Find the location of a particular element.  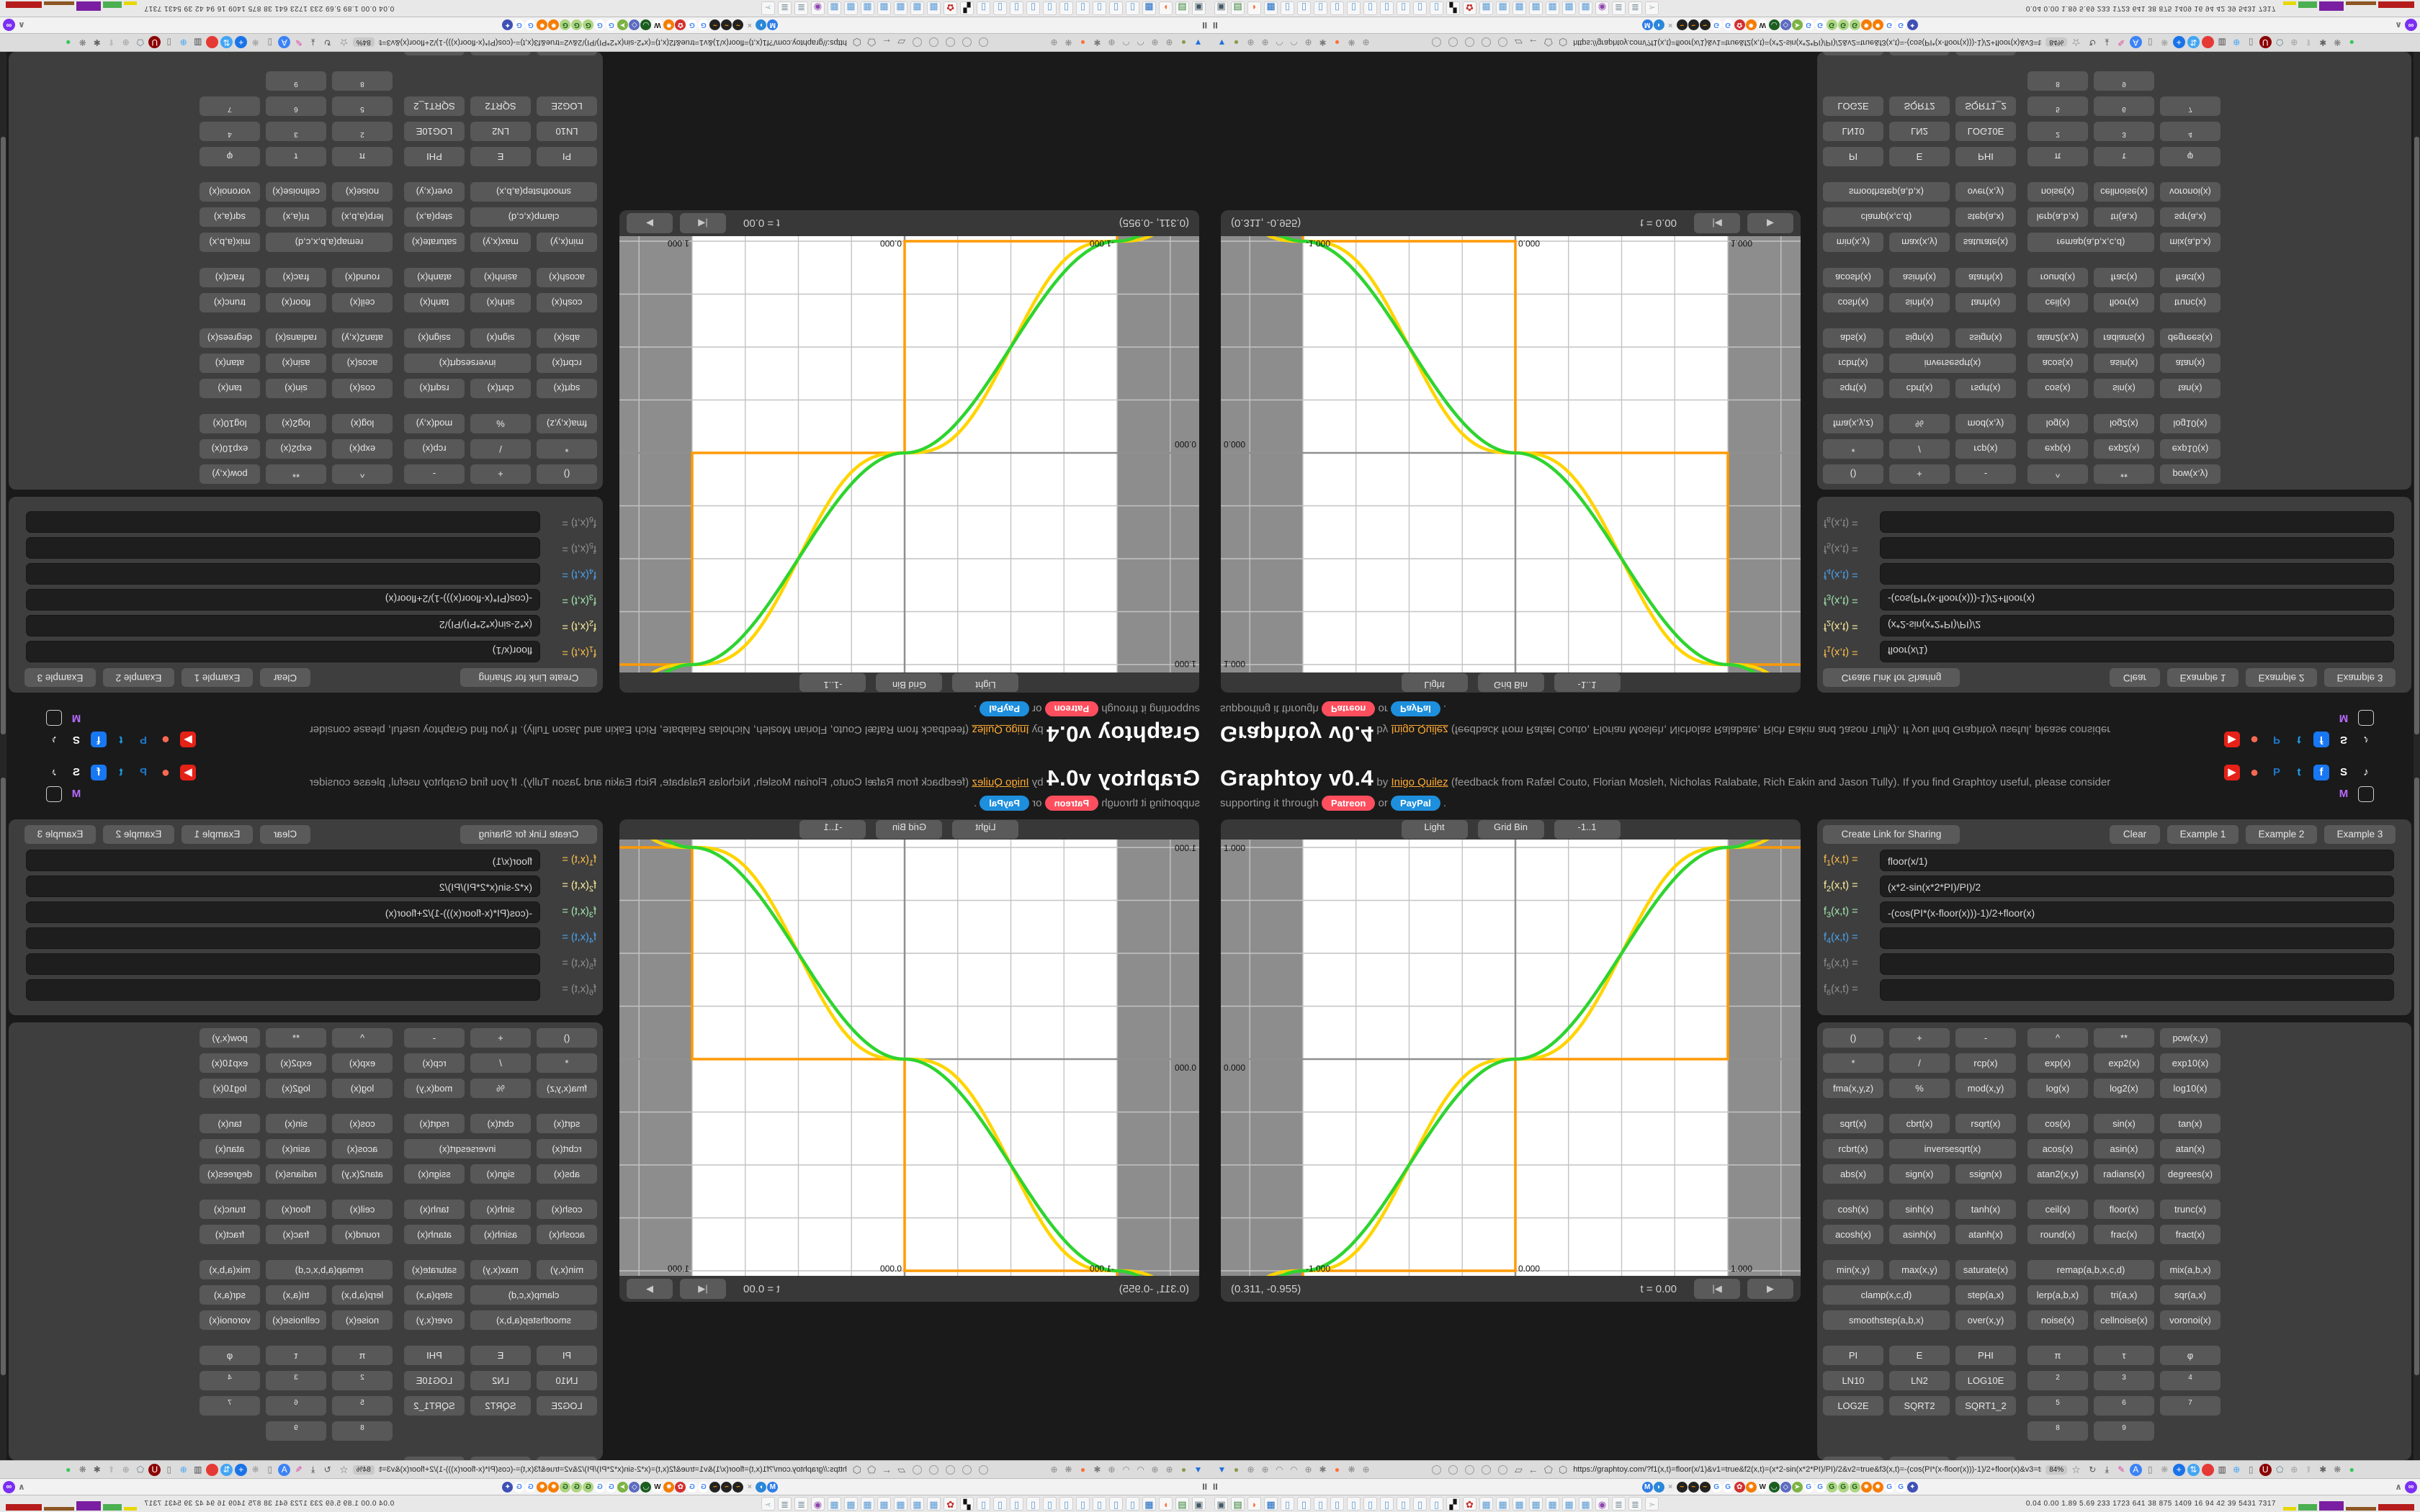

grid-button-mod(x,y): mod(x,y) is located at coordinates (1986, 423).